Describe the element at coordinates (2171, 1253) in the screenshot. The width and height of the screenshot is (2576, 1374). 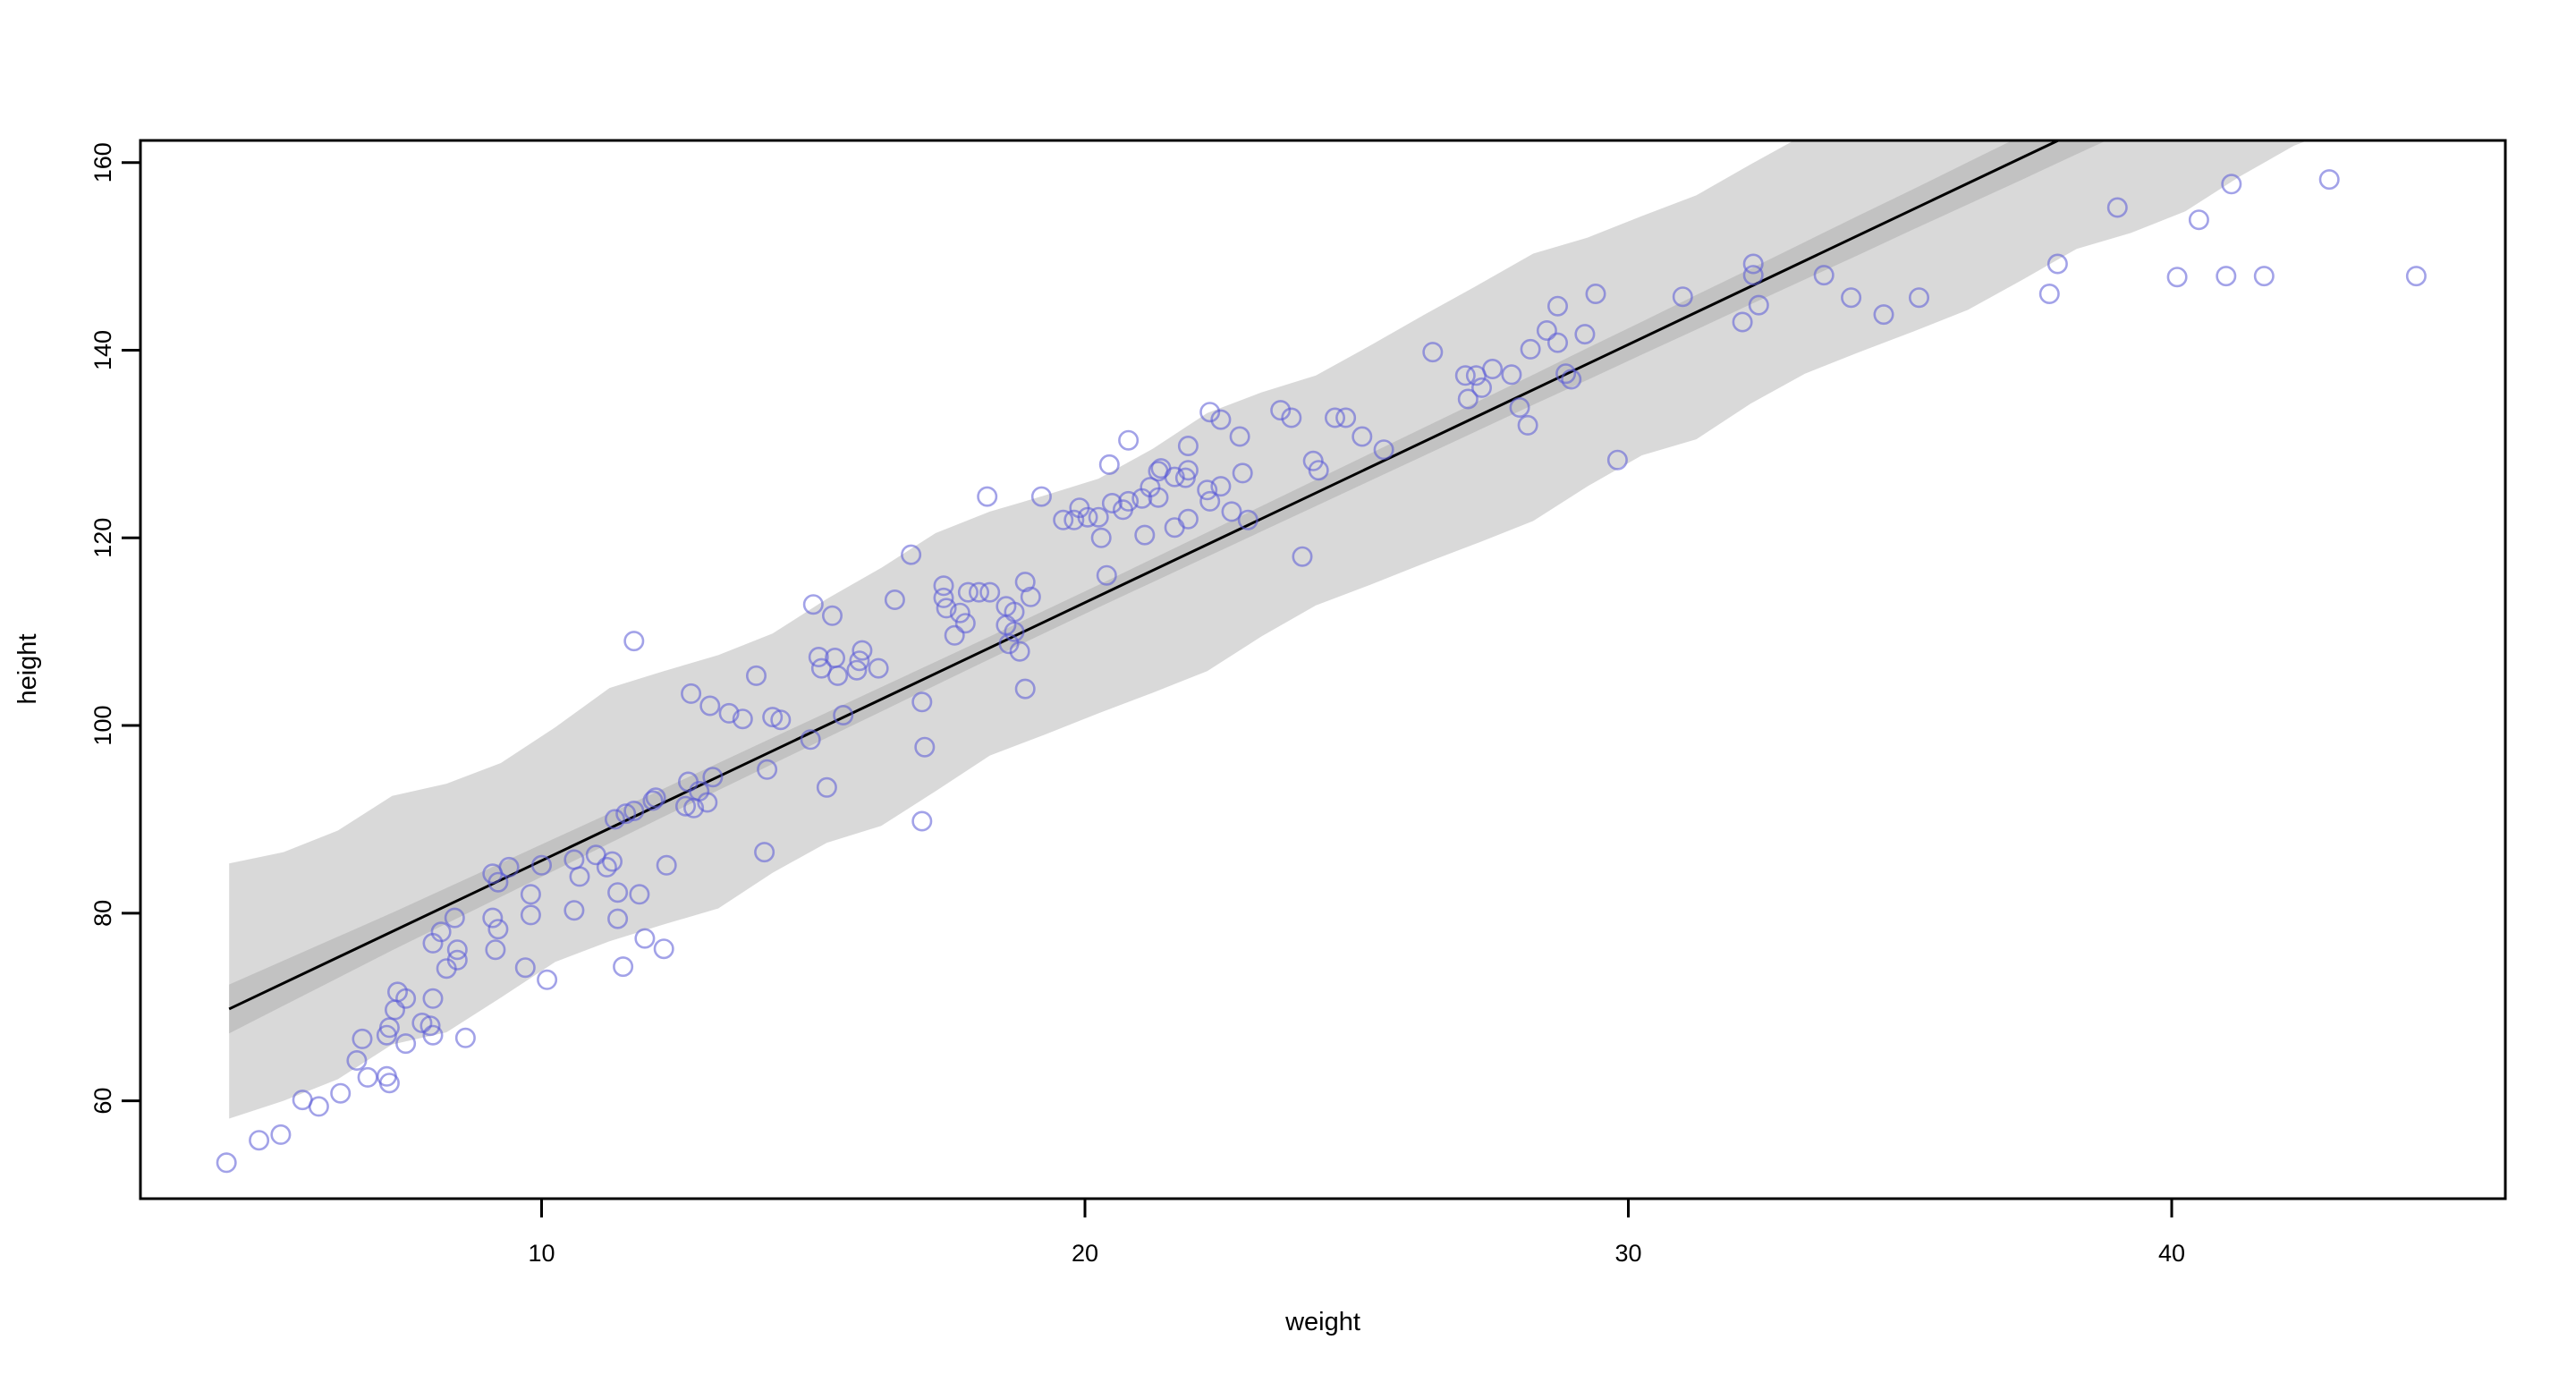
I see `x-tick-label: 40` at that location.